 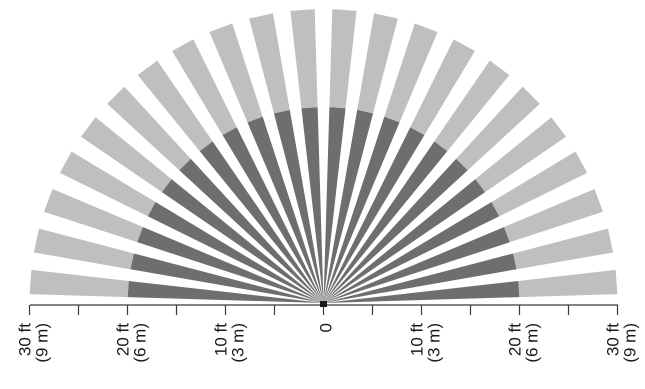 What do you see at coordinates (269, 63) in the screenshot?
I see `segment-13-far-zone` at bounding box center [269, 63].